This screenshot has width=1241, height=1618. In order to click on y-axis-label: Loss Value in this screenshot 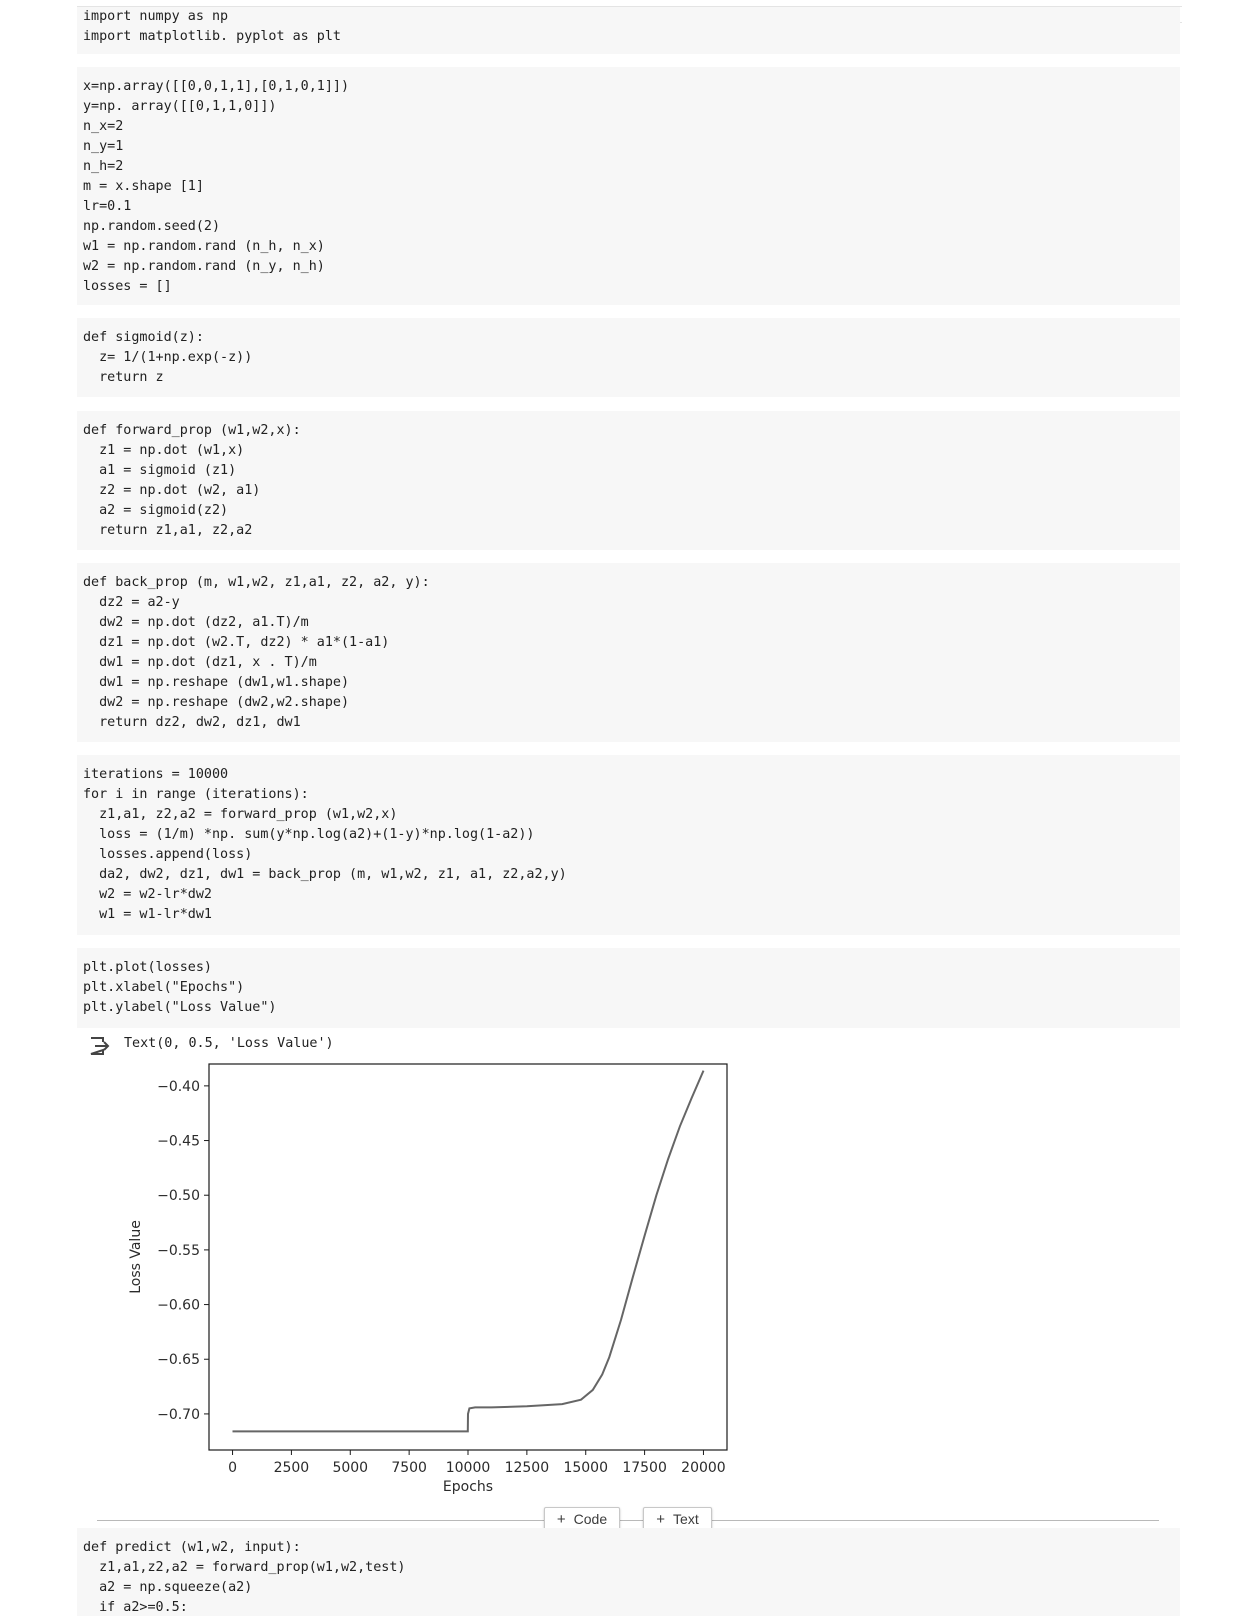, I will do `click(136, 1257)`.